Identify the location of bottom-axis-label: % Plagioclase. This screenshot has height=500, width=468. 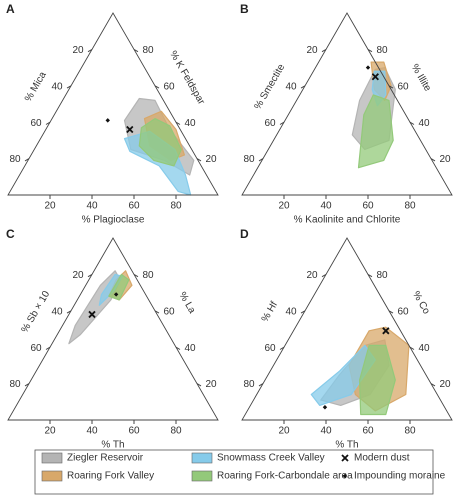
(113, 220).